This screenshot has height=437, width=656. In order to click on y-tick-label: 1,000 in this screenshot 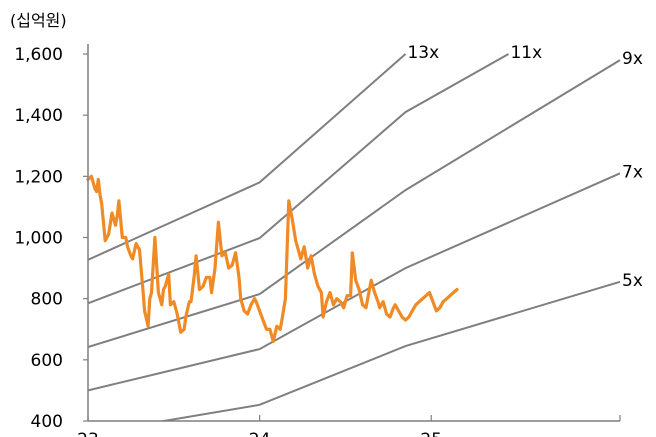, I will do `click(38, 239)`.